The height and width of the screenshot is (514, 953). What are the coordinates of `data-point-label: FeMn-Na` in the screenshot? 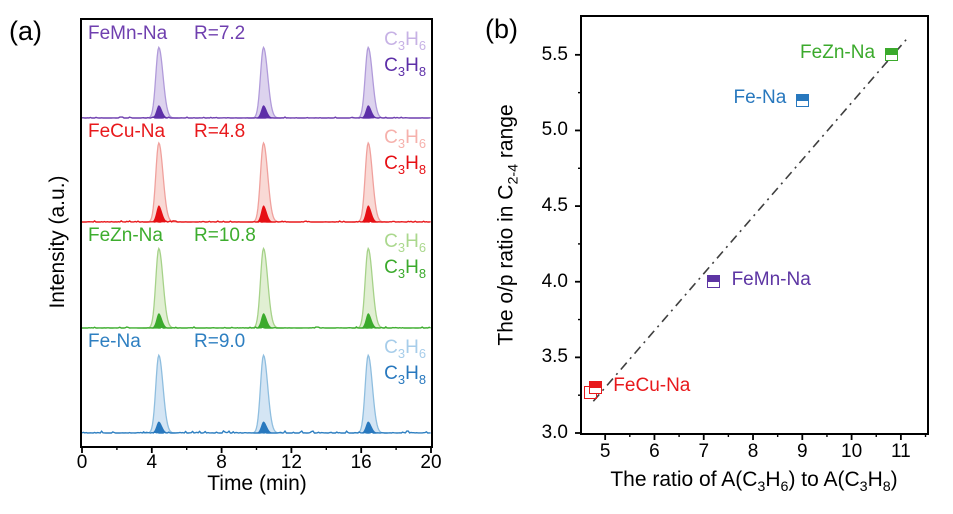 It's located at (771, 279).